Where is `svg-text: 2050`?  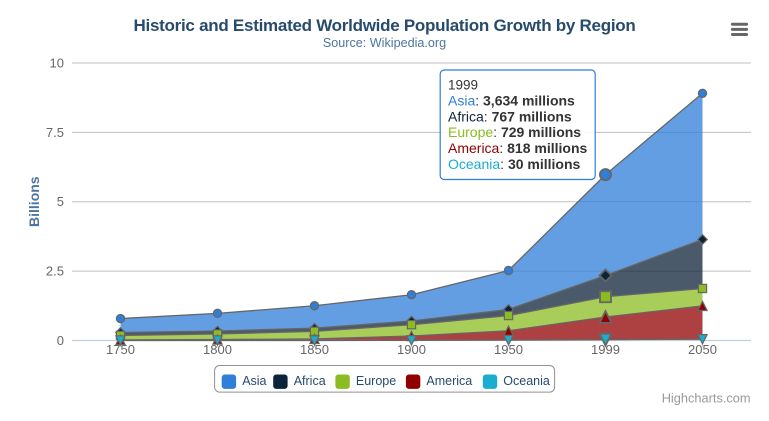
svg-text: 2050 is located at coordinates (702, 349).